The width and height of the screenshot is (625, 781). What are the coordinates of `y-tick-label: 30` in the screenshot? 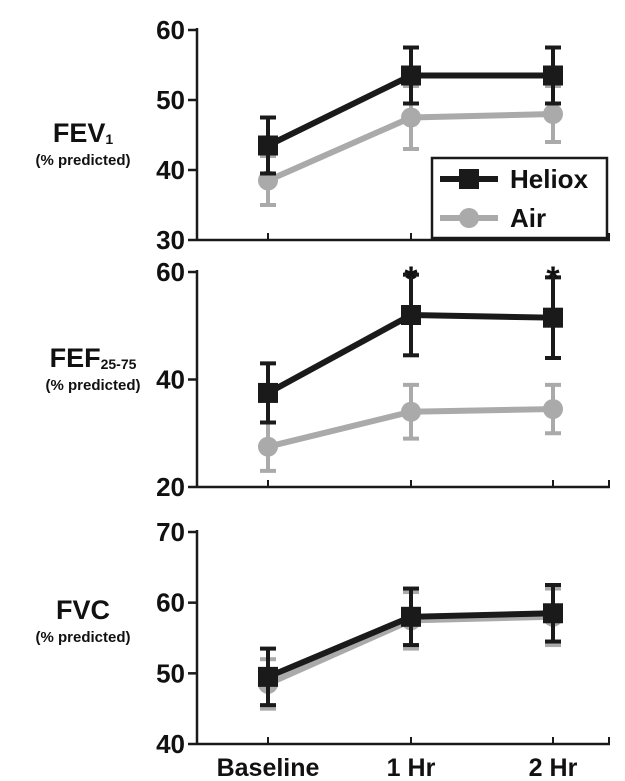 It's located at (170, 240).